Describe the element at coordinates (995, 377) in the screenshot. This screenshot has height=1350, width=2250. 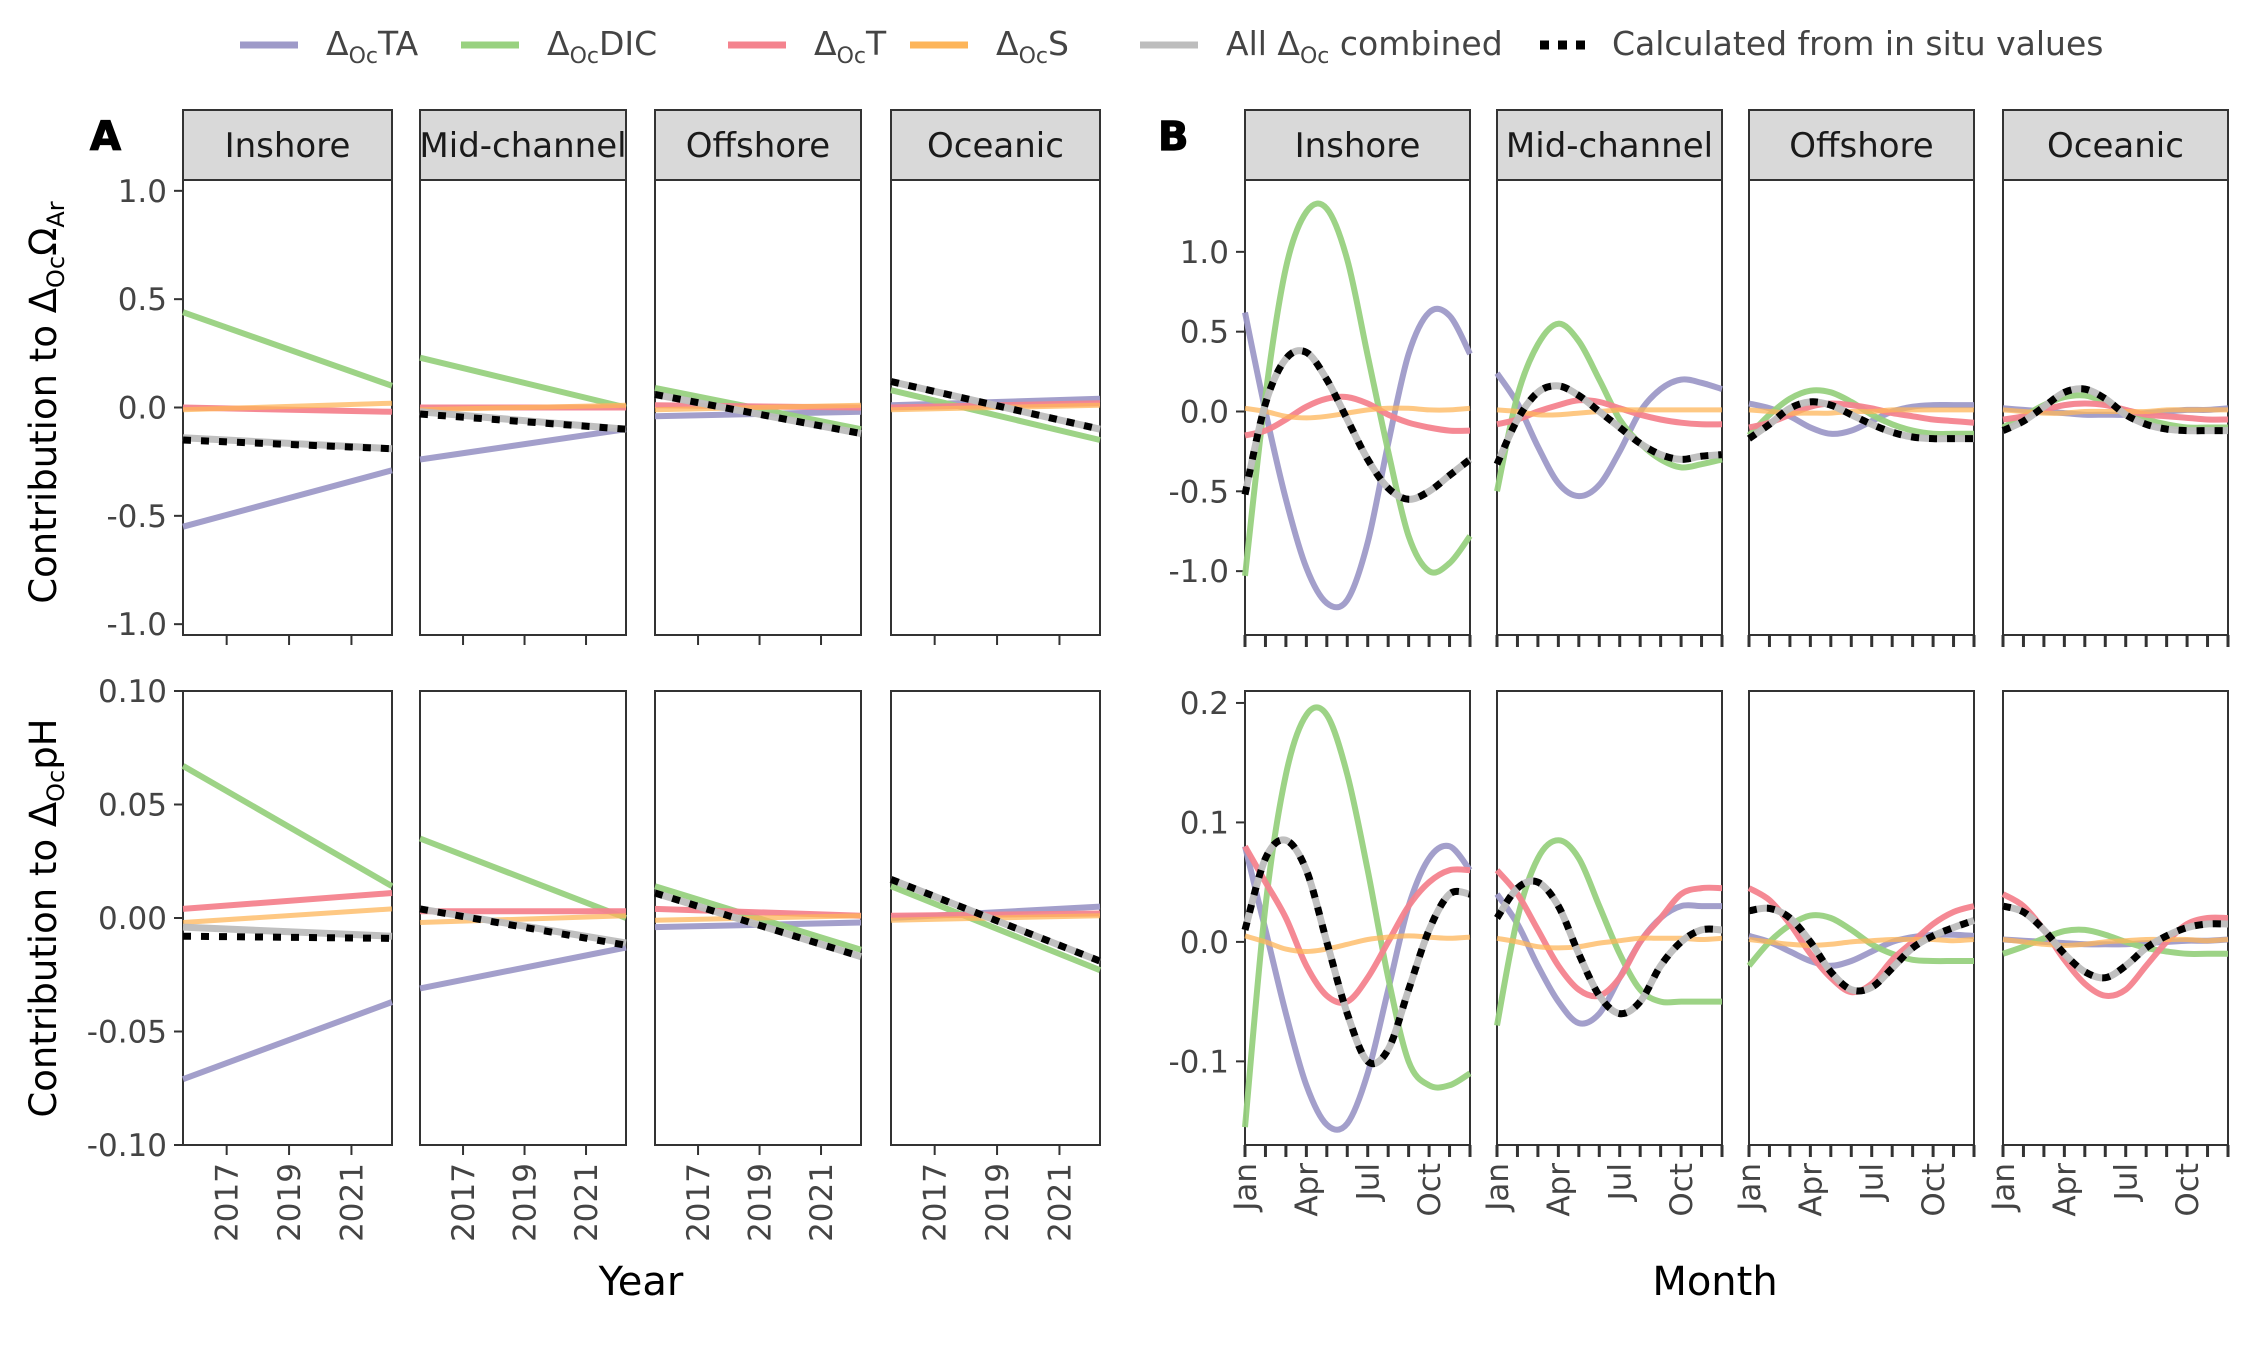
I see `facet-A-omega-oceanic: Oceanic` at that location.